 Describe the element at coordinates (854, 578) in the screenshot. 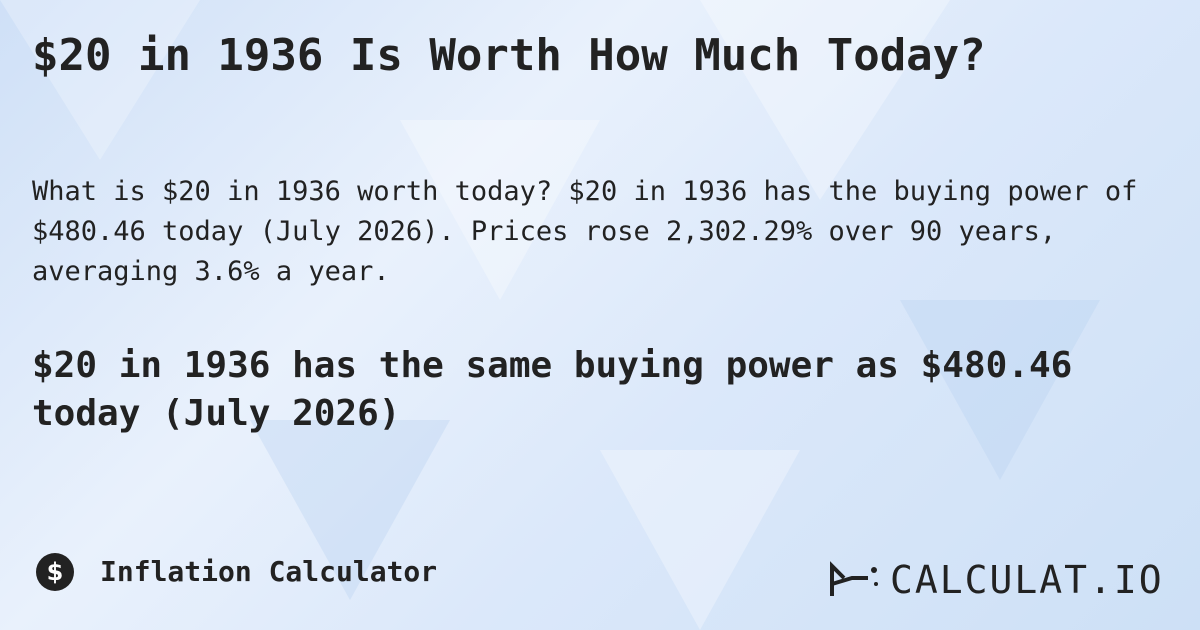

I see `brand-logo` at that location.